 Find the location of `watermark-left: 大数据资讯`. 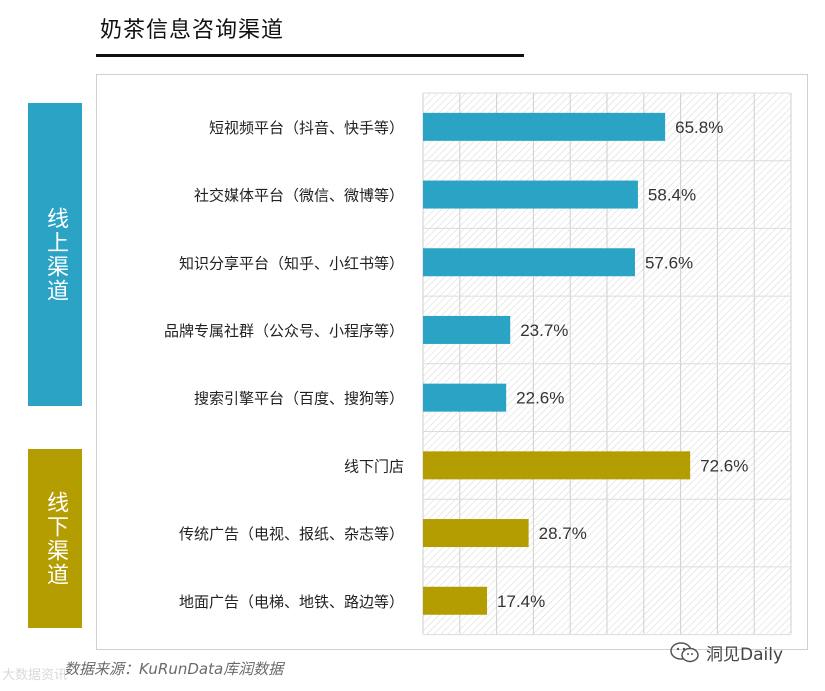

watermark-left: 大数据资讯 is located at coordinates (35, 675).